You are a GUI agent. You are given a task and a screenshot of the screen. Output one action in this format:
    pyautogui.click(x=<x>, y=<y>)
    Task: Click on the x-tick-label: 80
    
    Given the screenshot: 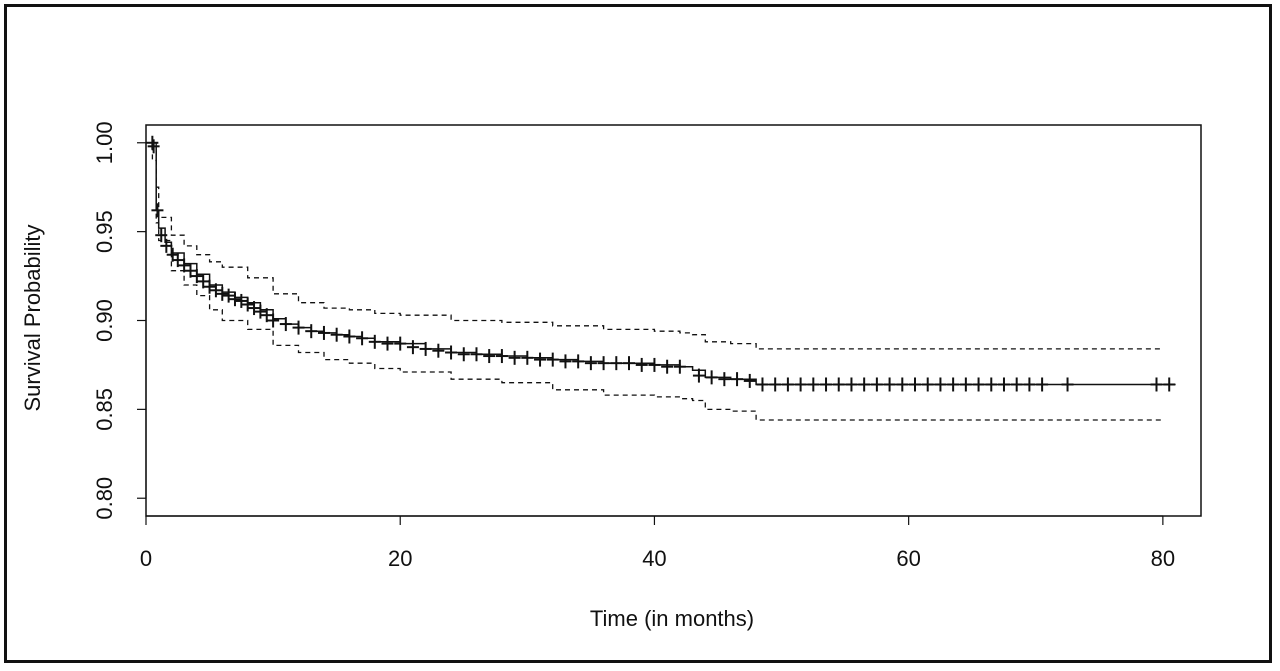 What is the action you would take?
    pyautogui.click(x=1163, y=558)
    